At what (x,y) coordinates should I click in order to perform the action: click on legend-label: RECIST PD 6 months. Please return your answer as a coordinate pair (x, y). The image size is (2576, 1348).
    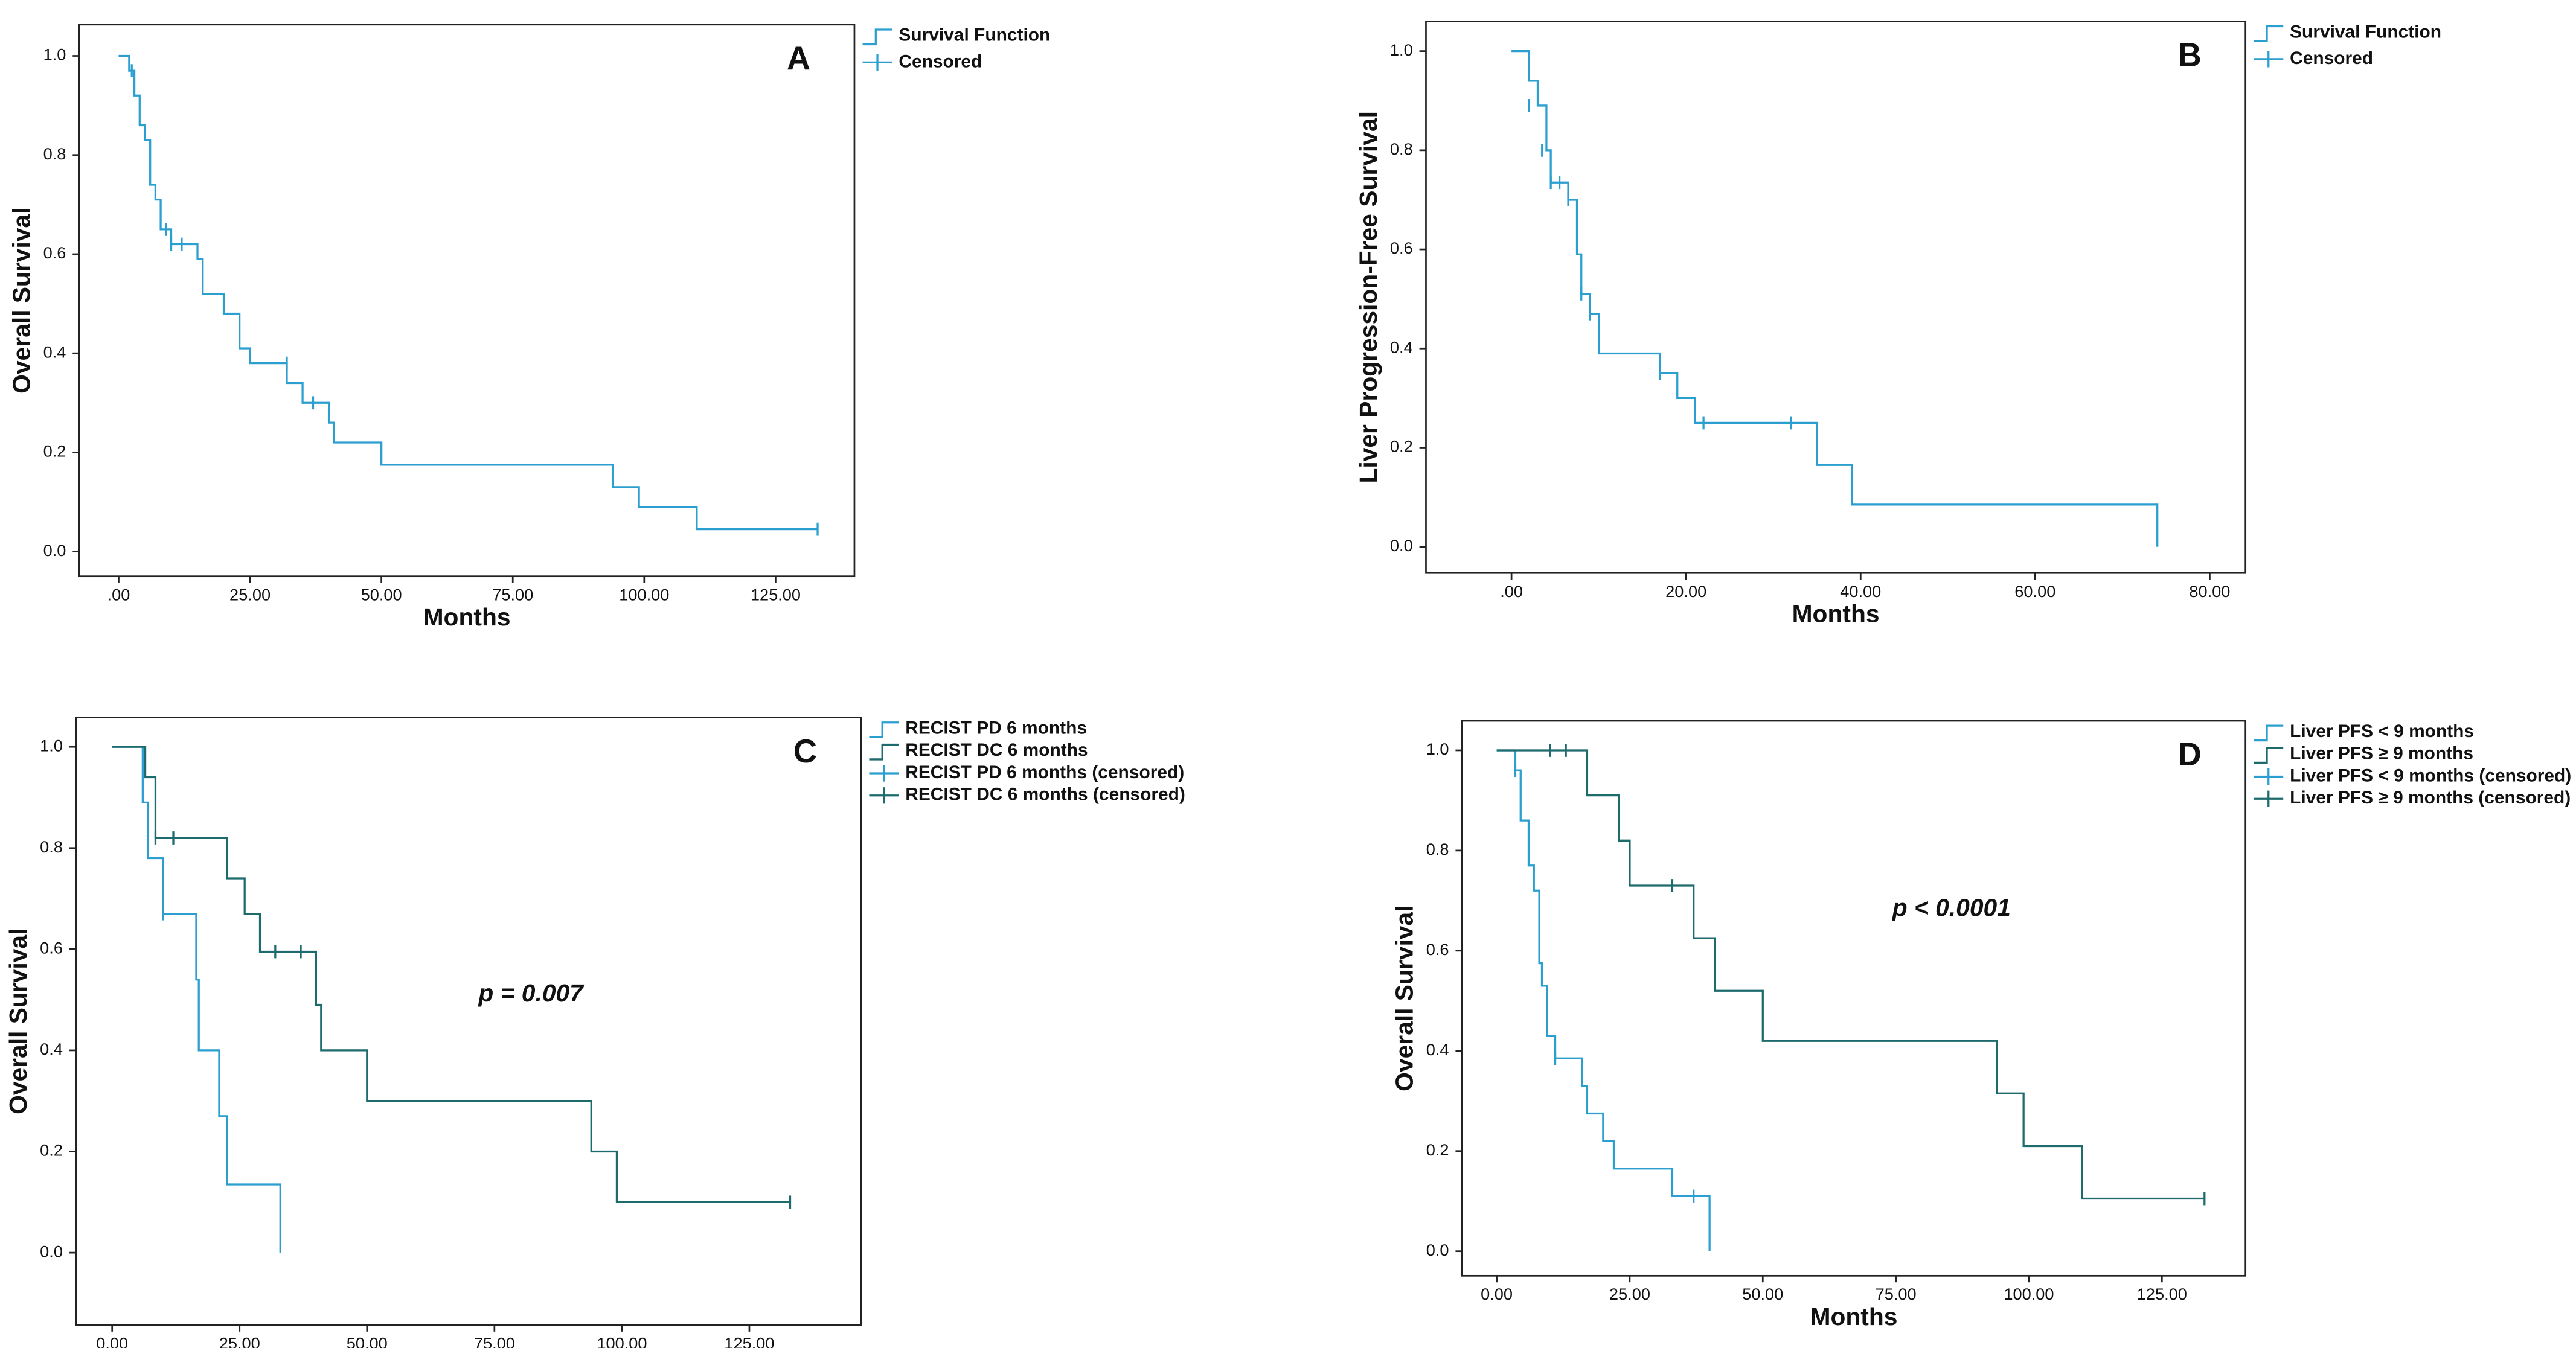
    Looking at the image, I should click on (996, 728).